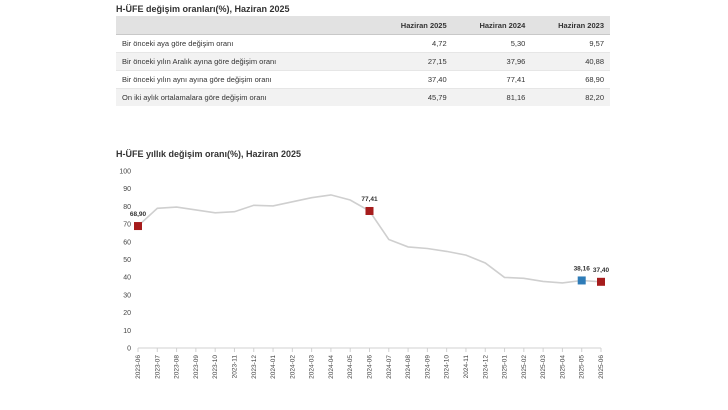  I want to click on table-cell: 9,57, so click(570, 43).